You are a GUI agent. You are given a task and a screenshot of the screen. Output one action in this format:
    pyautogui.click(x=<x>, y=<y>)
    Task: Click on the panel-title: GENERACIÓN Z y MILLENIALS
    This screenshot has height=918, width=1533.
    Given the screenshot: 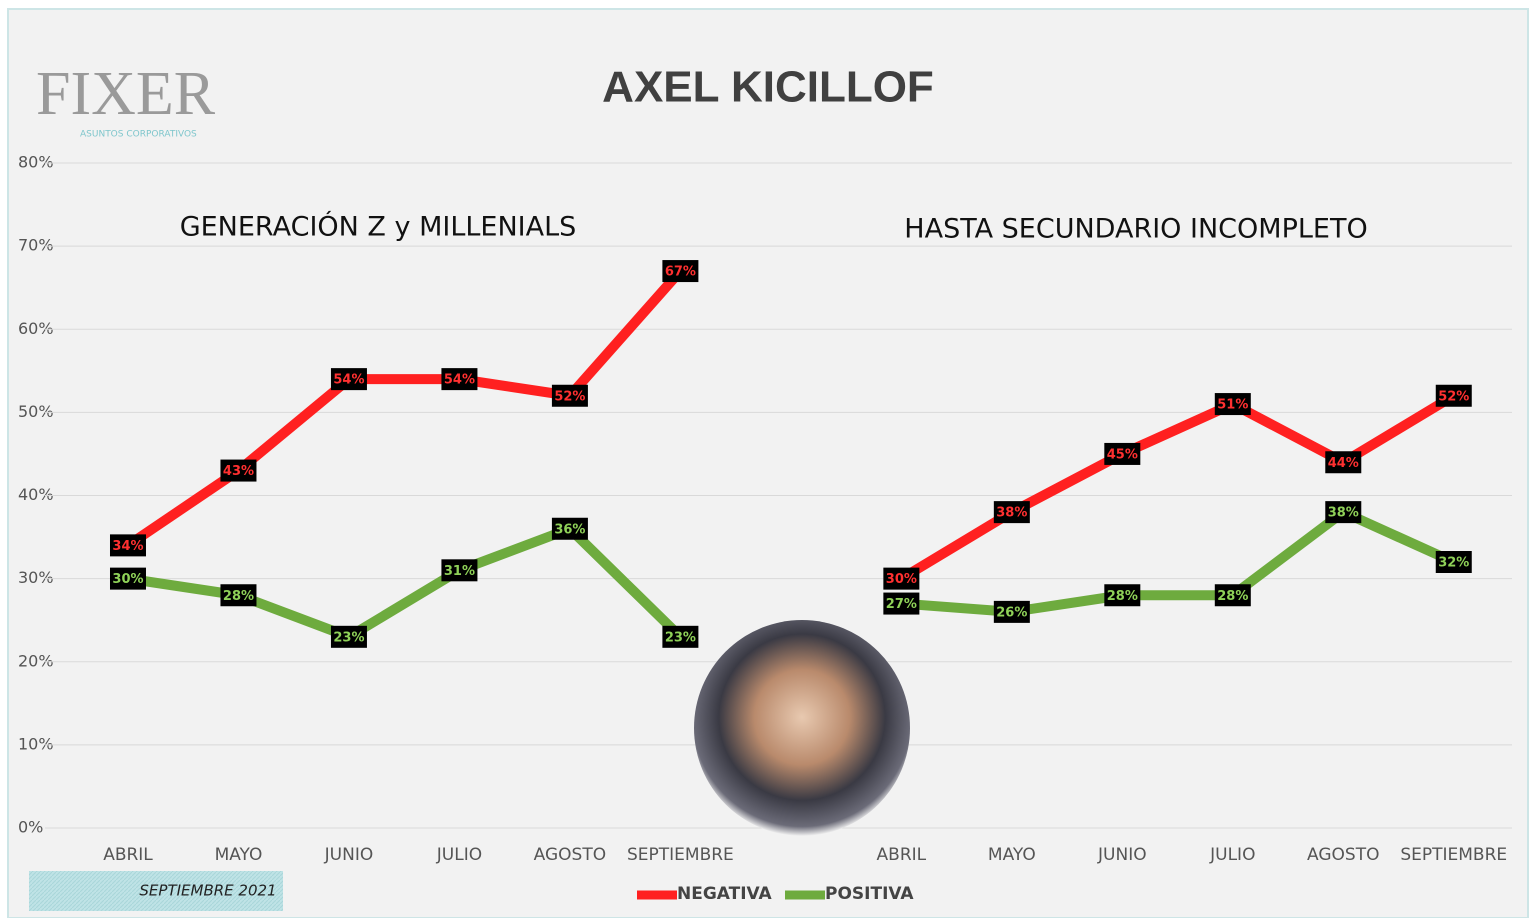 What is the action you would take?
    pyautogui.click(x=378, y=227)
    